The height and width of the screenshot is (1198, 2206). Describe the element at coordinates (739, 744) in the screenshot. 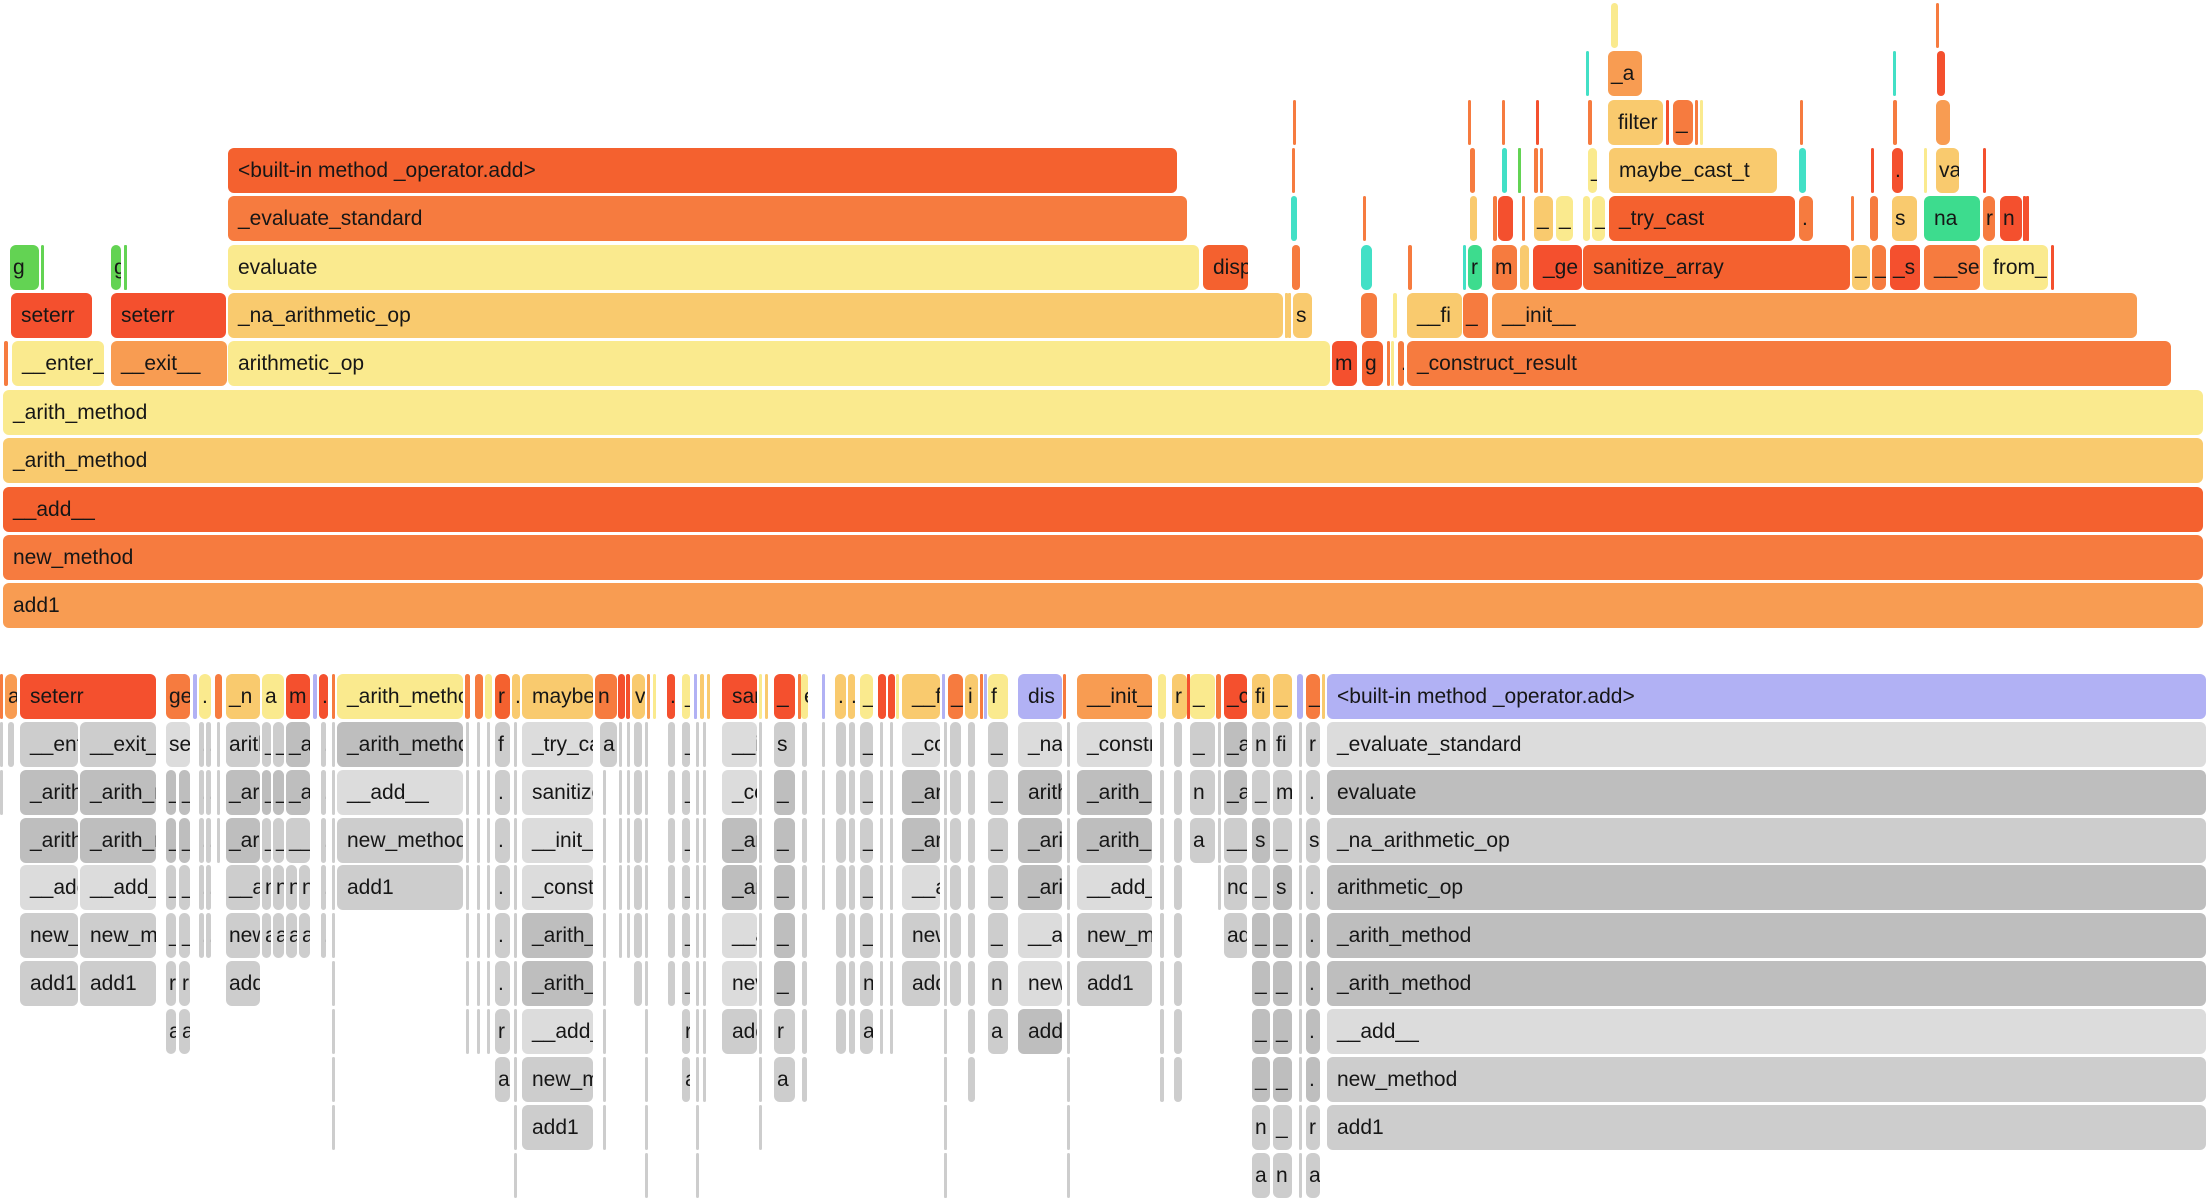

I see `flame-frame: __init__` at that location.